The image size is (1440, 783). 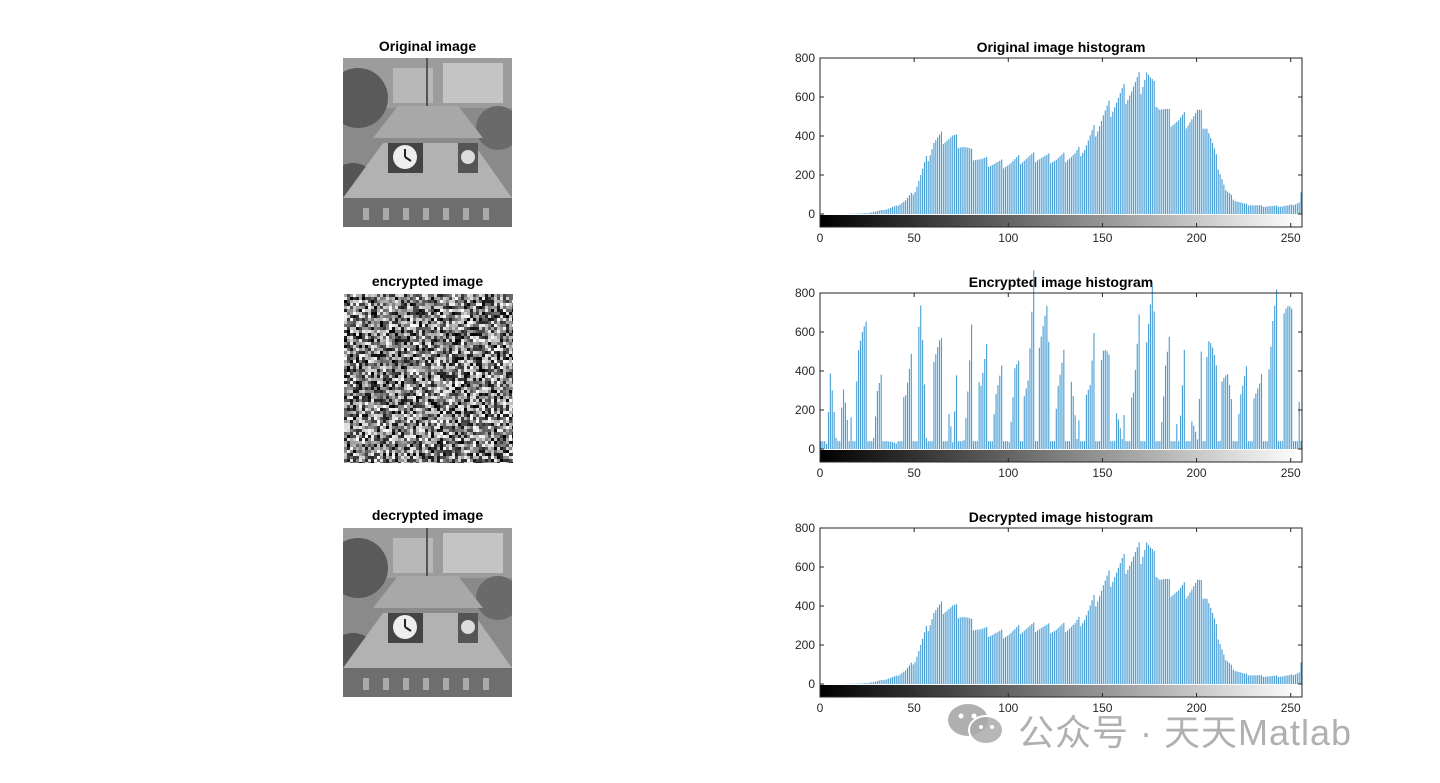 I want to click on encrypted-image, so click(x=428, y=378).